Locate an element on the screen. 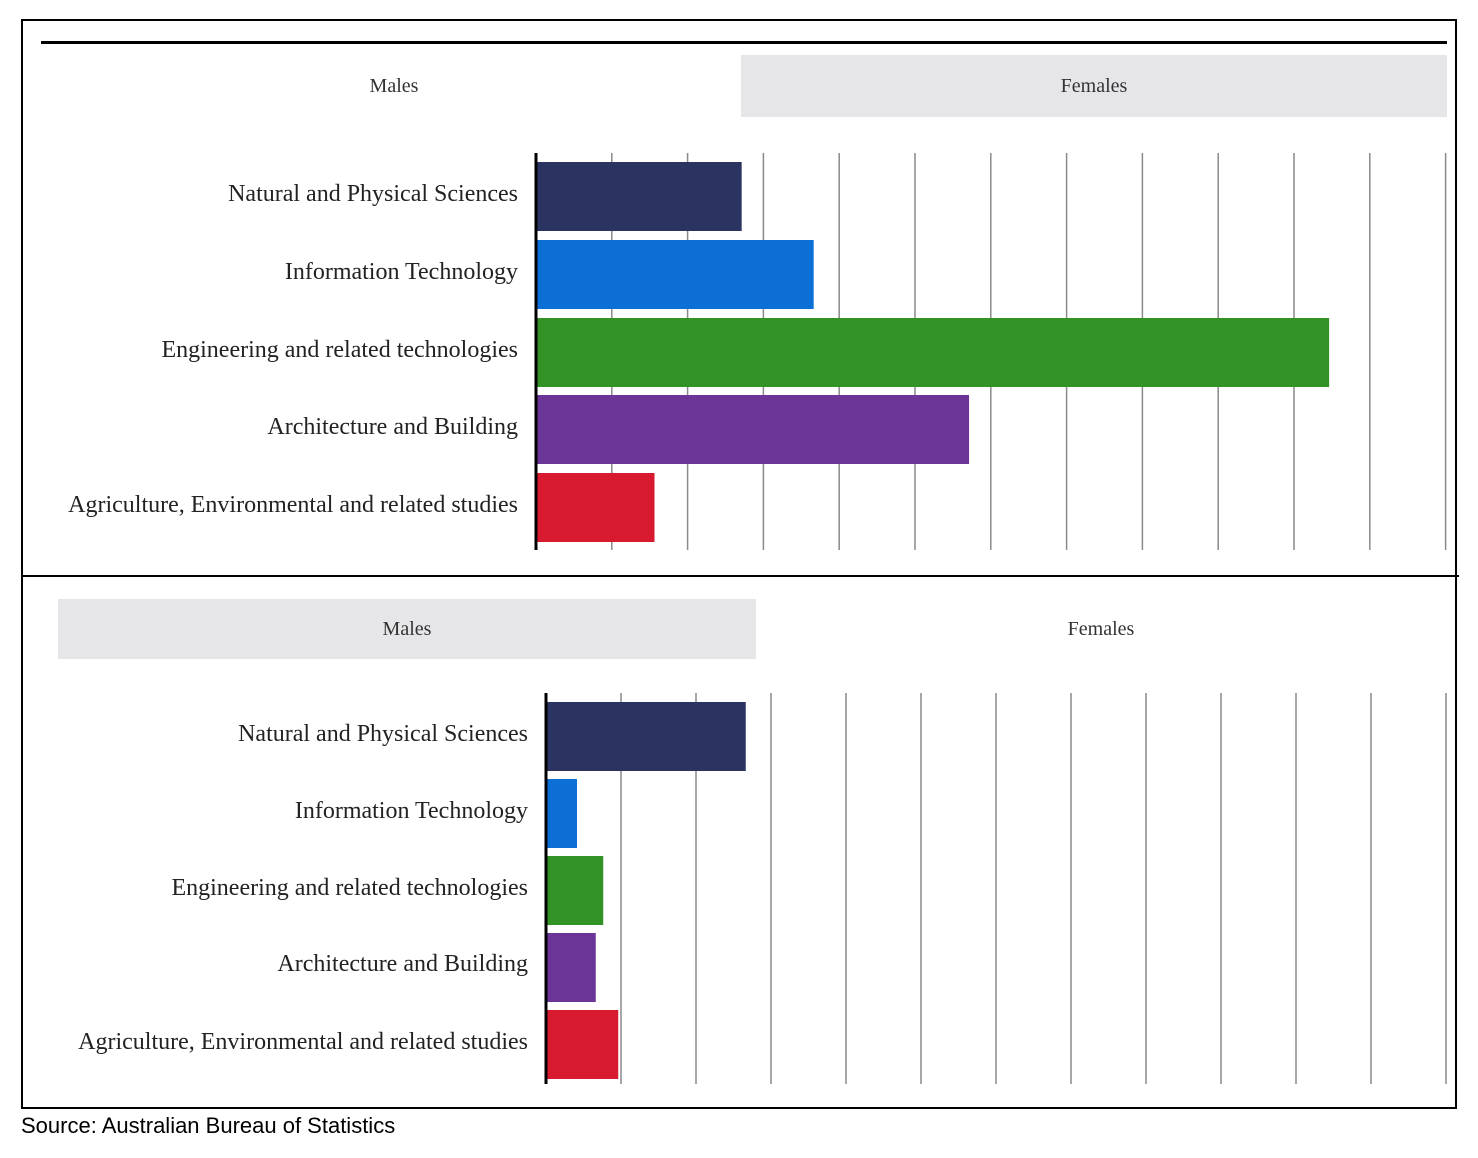  panel-top-rule is located at coordinates (744, 42).